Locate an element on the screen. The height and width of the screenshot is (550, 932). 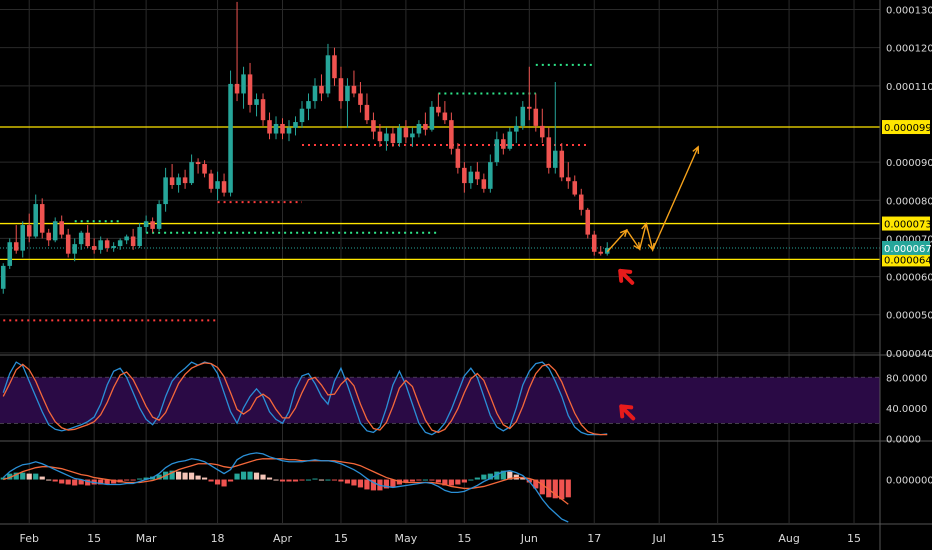
macd-panel-marks is located at coordinates (285, 487).